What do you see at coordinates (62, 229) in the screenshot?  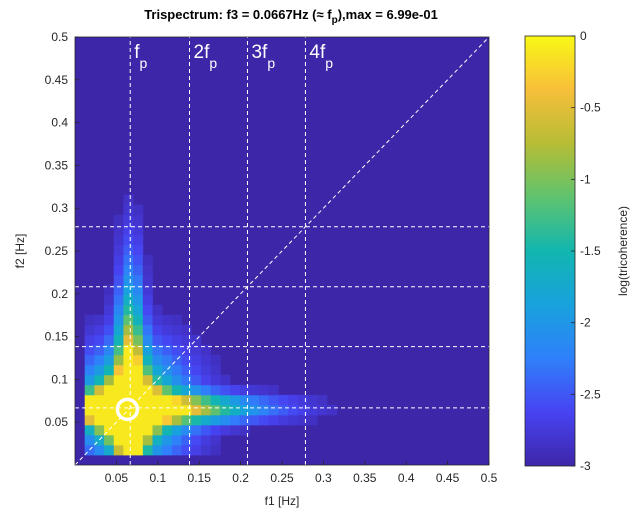 I see `y-axis-ticks: 0.05 0.1 0.15 0.2 0.25 0.3 0.35 0.4 0.45 0.5` at bounding box center [62, 229].